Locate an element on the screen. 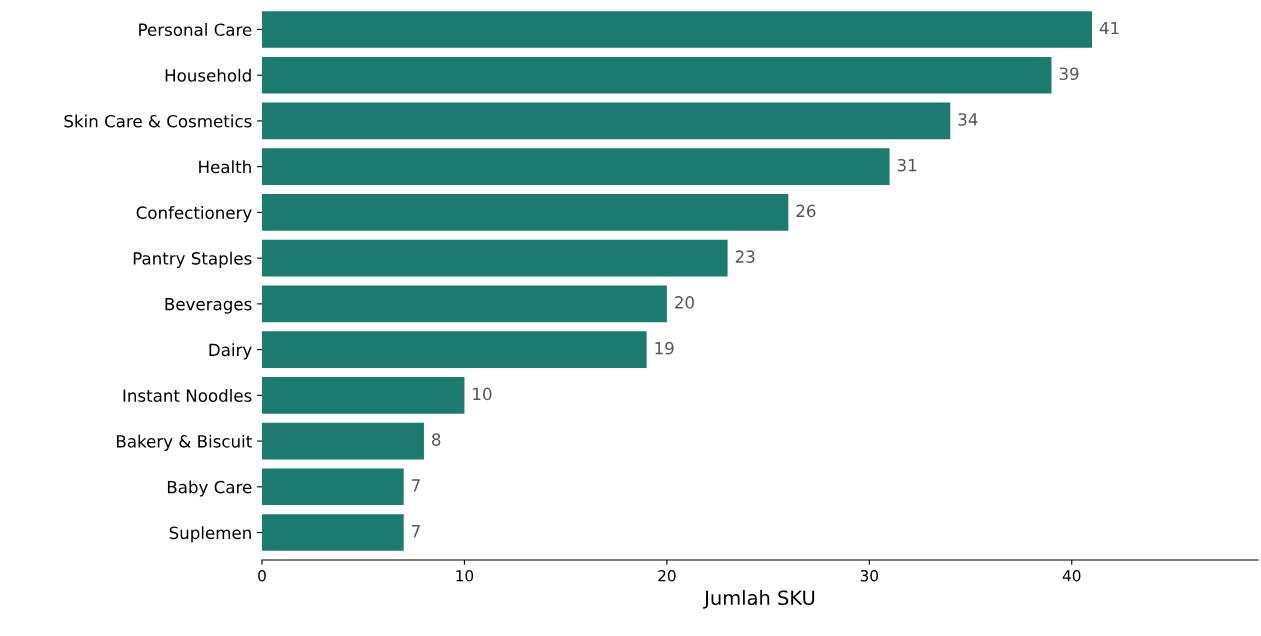  y-tick-label: Pantry Staples is located at coordinates (192, 259).